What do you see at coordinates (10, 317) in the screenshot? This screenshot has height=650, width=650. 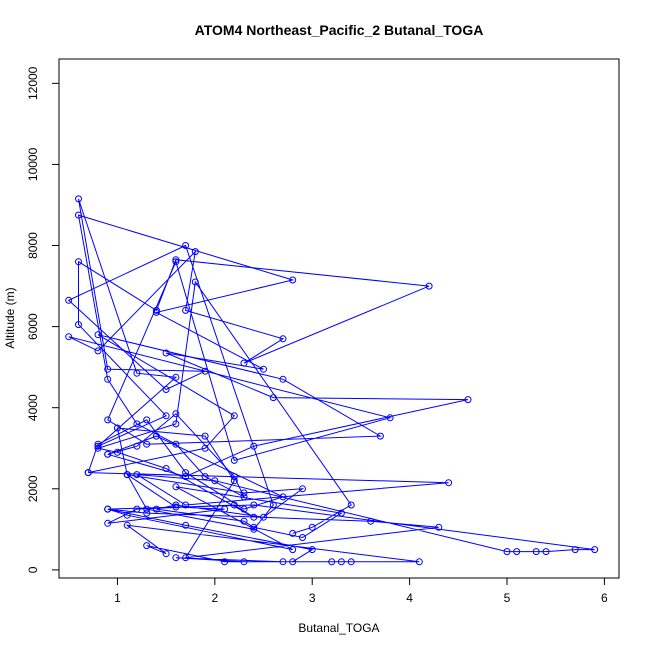 I see `y-axis-label: Altitude (m)` at bounding box center [10, 317].